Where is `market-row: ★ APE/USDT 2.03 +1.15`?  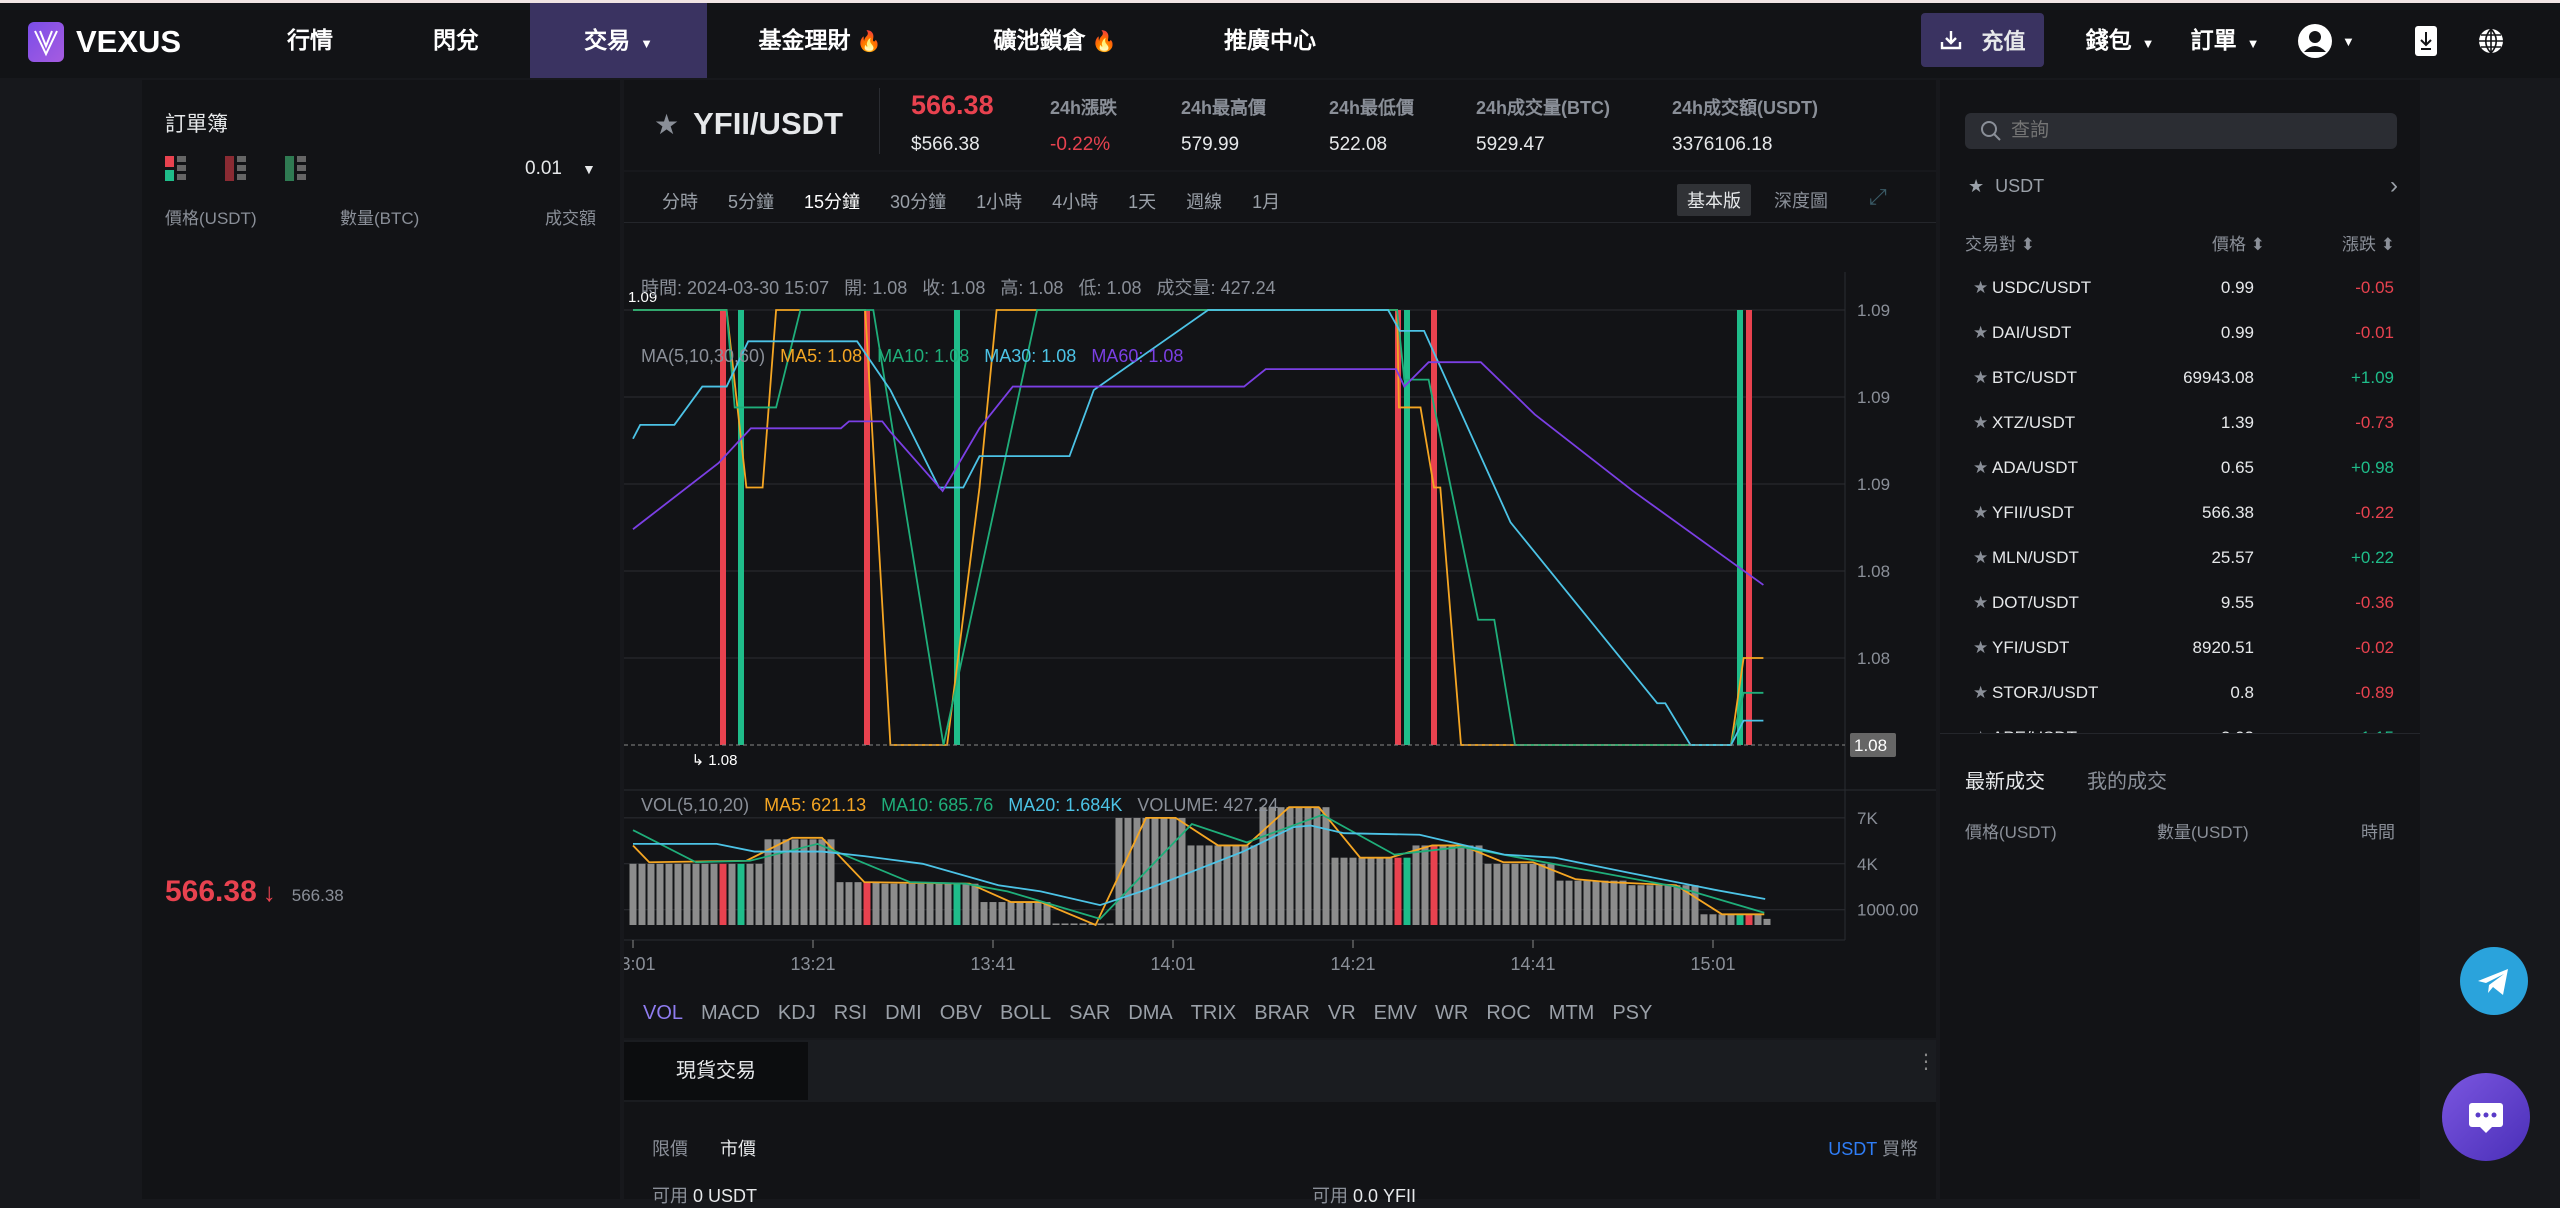 market-row: ★ APE/USDT 2.03 +1.15 is located at coordinates (2180, 725).